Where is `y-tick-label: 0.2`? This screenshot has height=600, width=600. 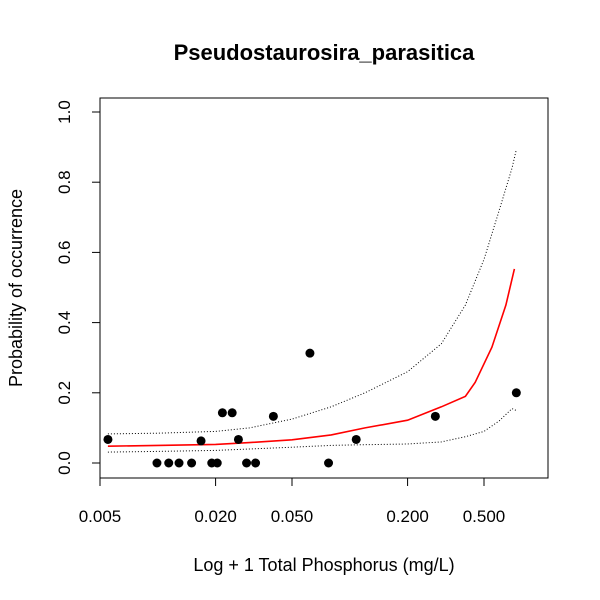 y-tick-label: 0.2 is located at coordinates (64, 393).